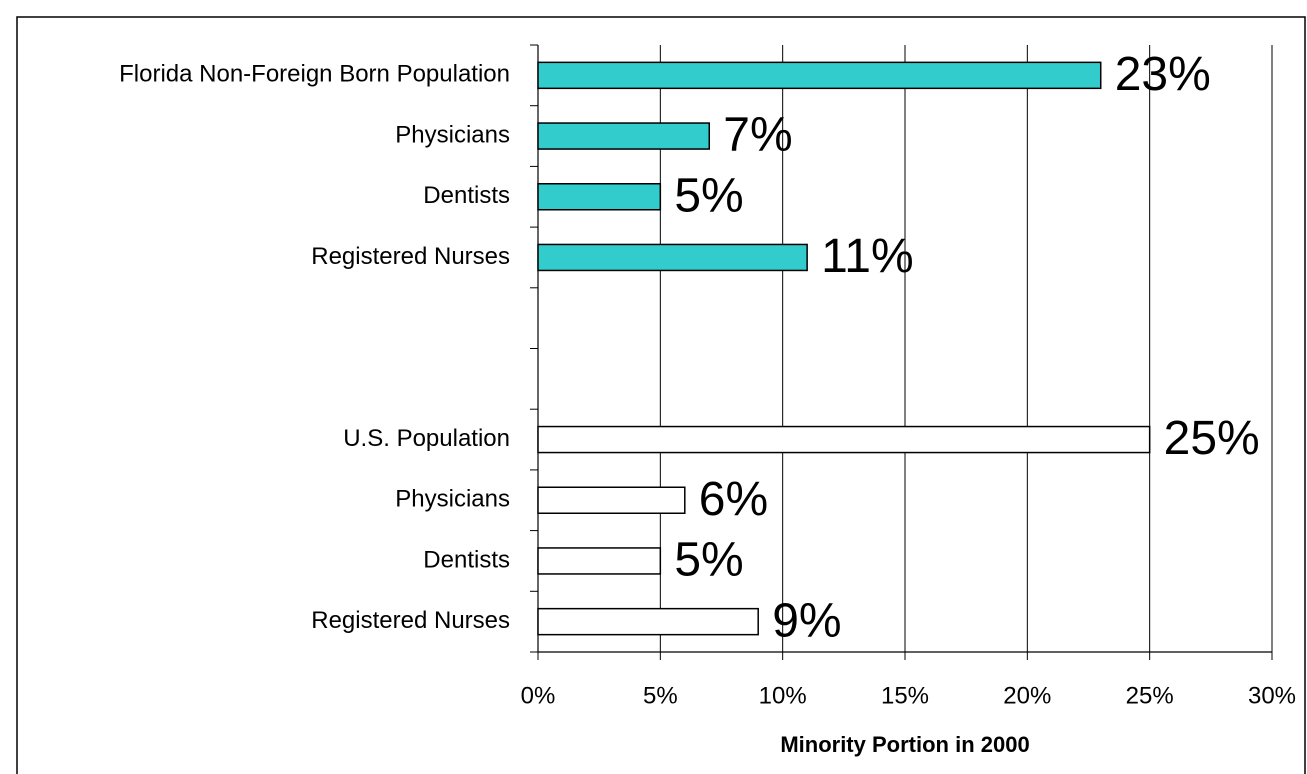 This screenshot has width=1307, height=774. I want to click on x-axis-title: Minority Portion in 2000, so click(904, 744).